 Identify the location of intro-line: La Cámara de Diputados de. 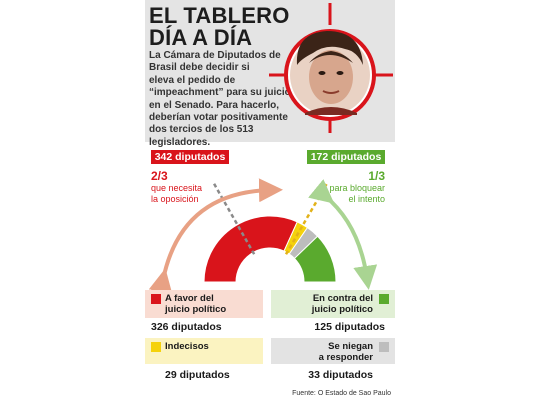
(215, 55).